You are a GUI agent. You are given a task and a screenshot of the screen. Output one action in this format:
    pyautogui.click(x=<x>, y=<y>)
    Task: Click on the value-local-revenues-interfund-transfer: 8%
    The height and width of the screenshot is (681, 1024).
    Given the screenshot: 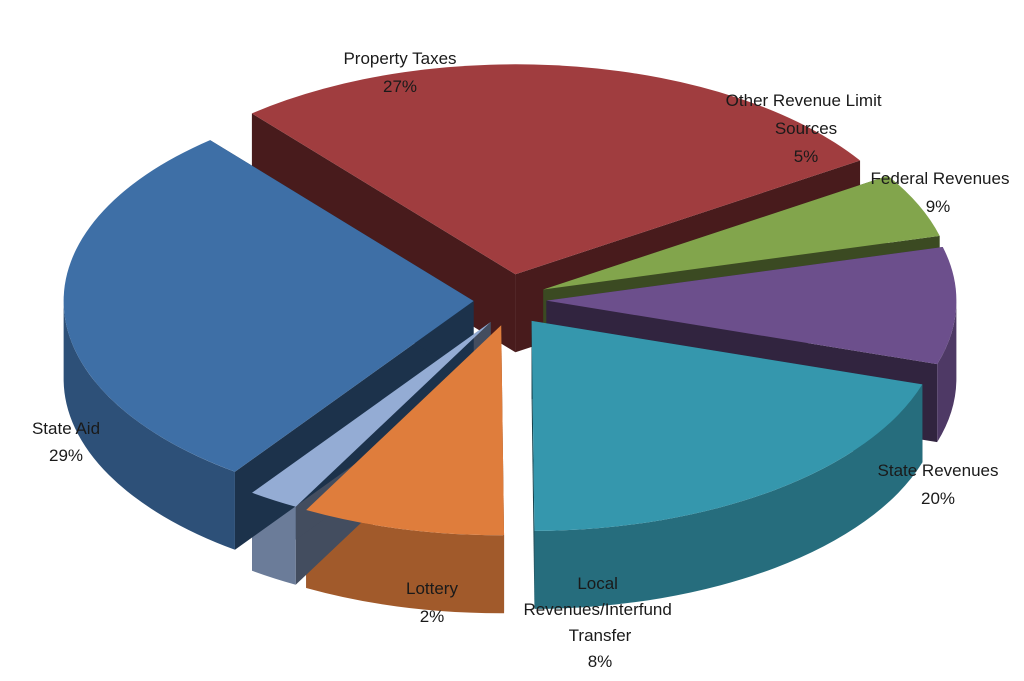 What is the action you would take?
    pyautogui.click(x=600, y=661)
    